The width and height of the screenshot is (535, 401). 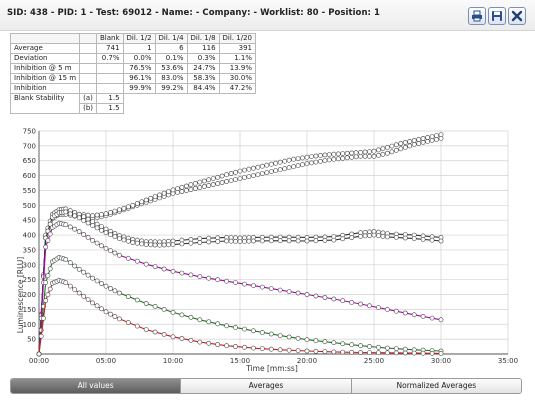 I want to click on print-icon, so click(x=477, y=16).